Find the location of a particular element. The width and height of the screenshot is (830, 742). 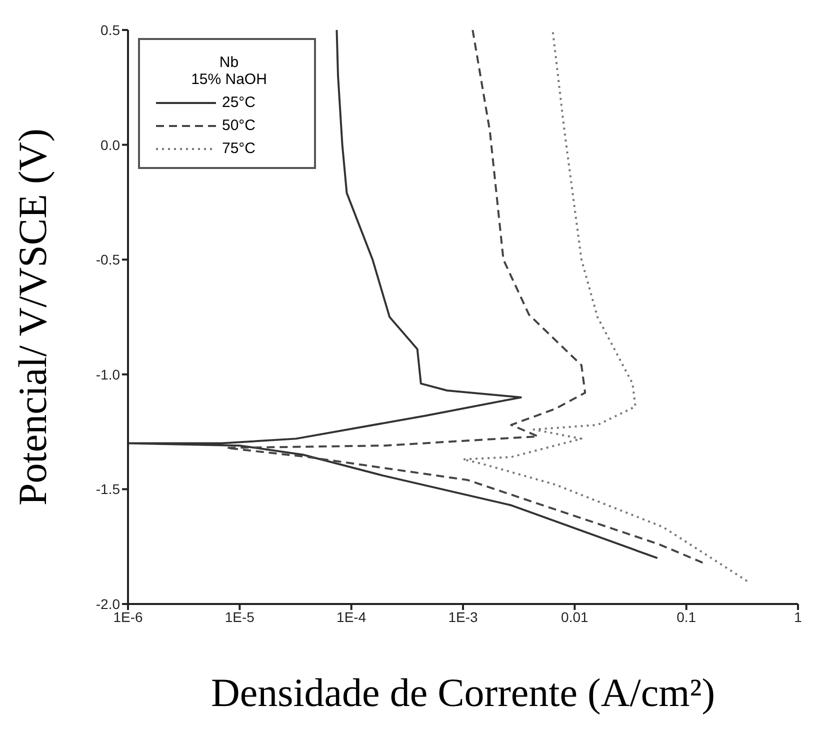

legend-label: 50°C is located at coordinates (239, 125).